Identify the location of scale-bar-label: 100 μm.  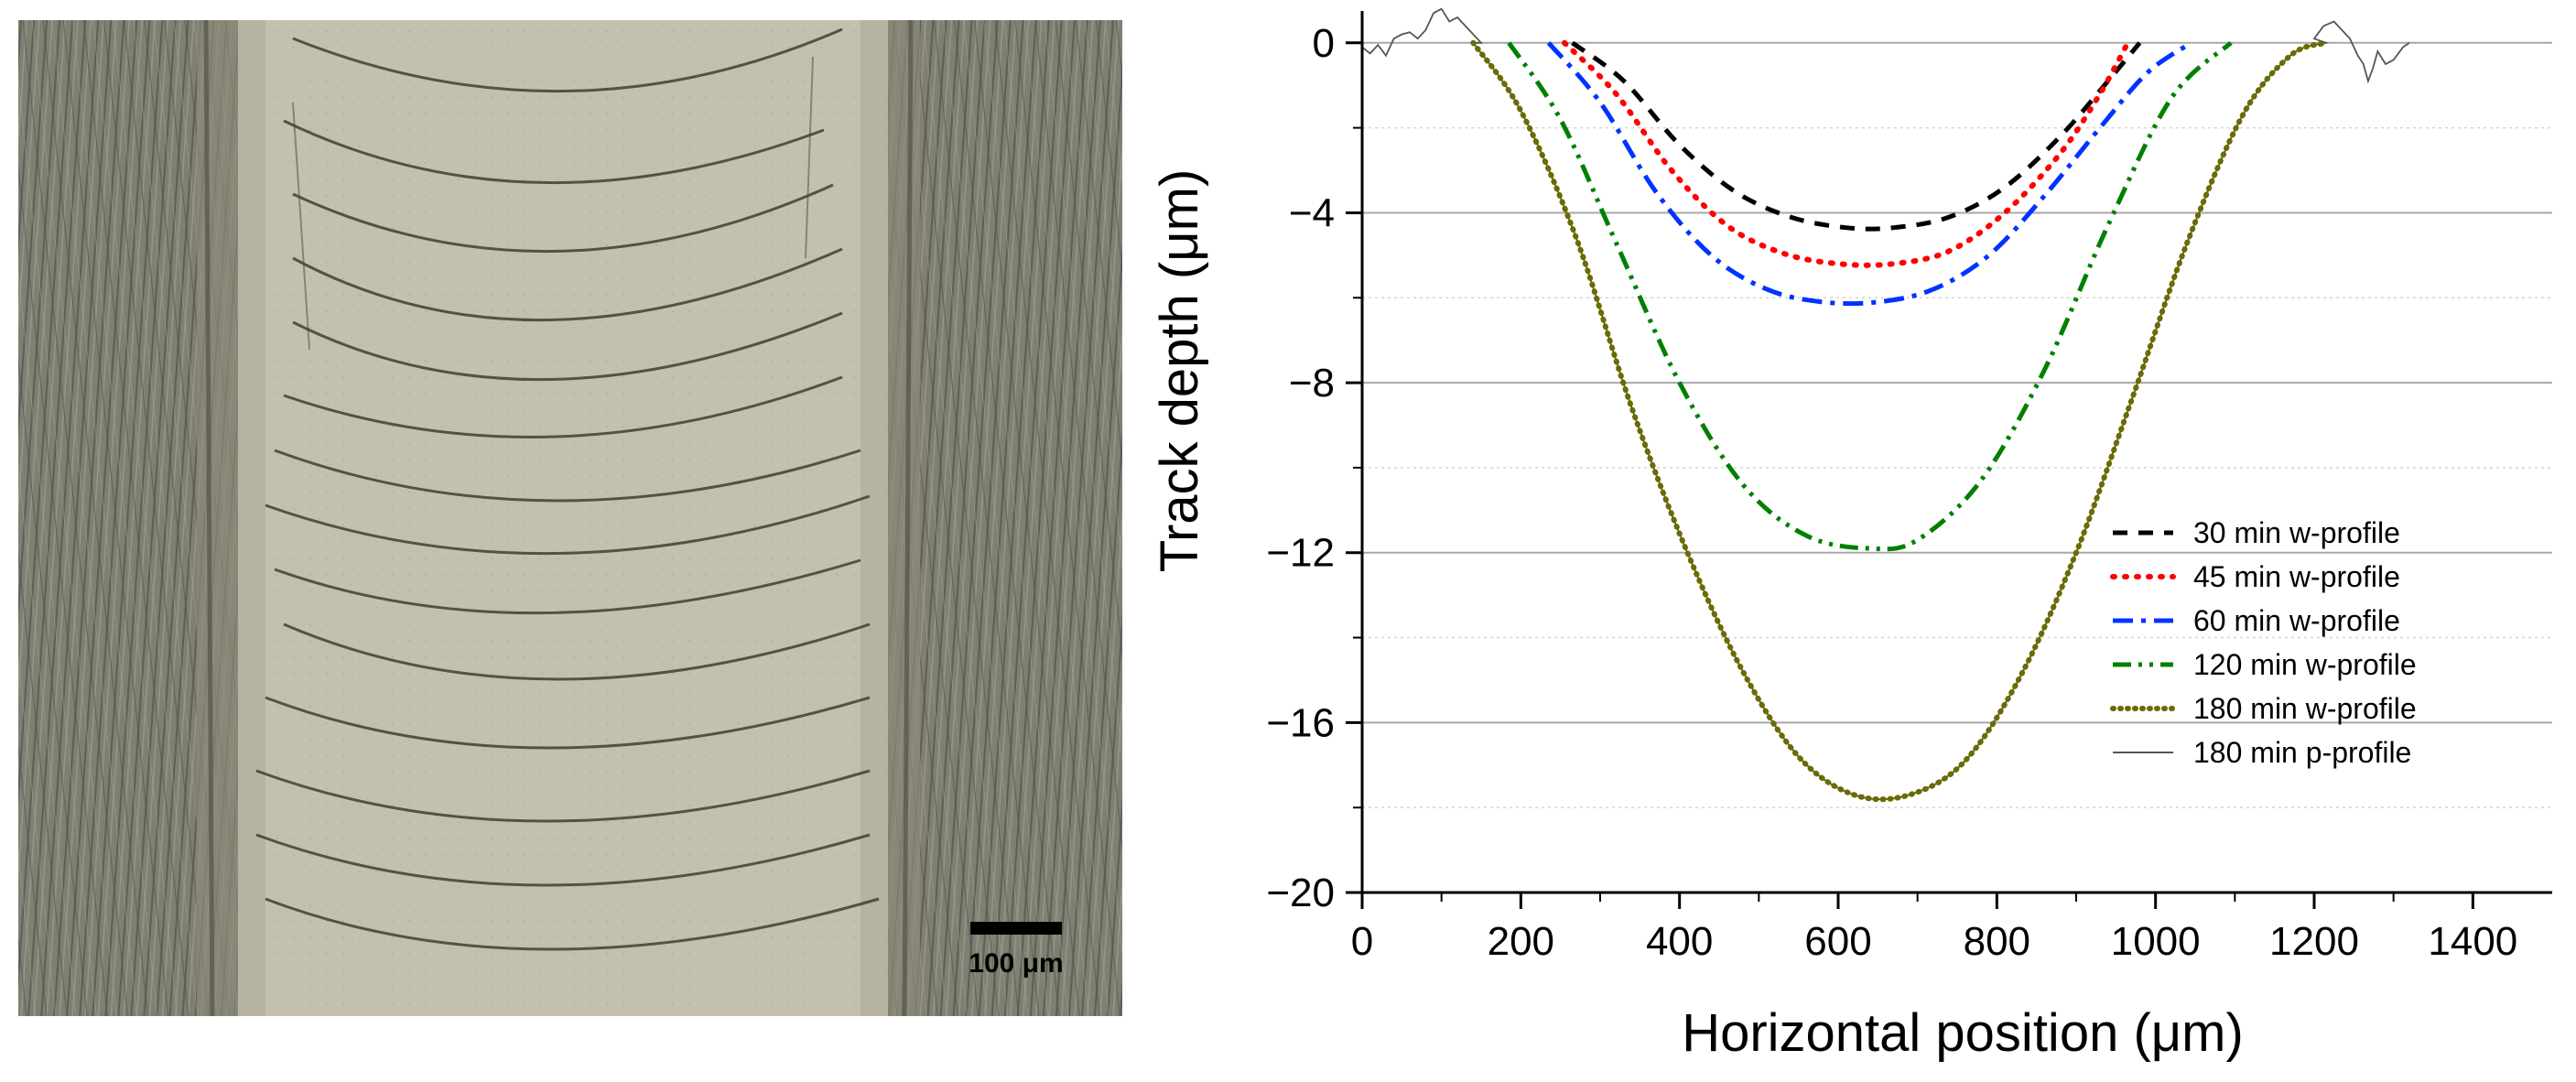
(1016, 964).